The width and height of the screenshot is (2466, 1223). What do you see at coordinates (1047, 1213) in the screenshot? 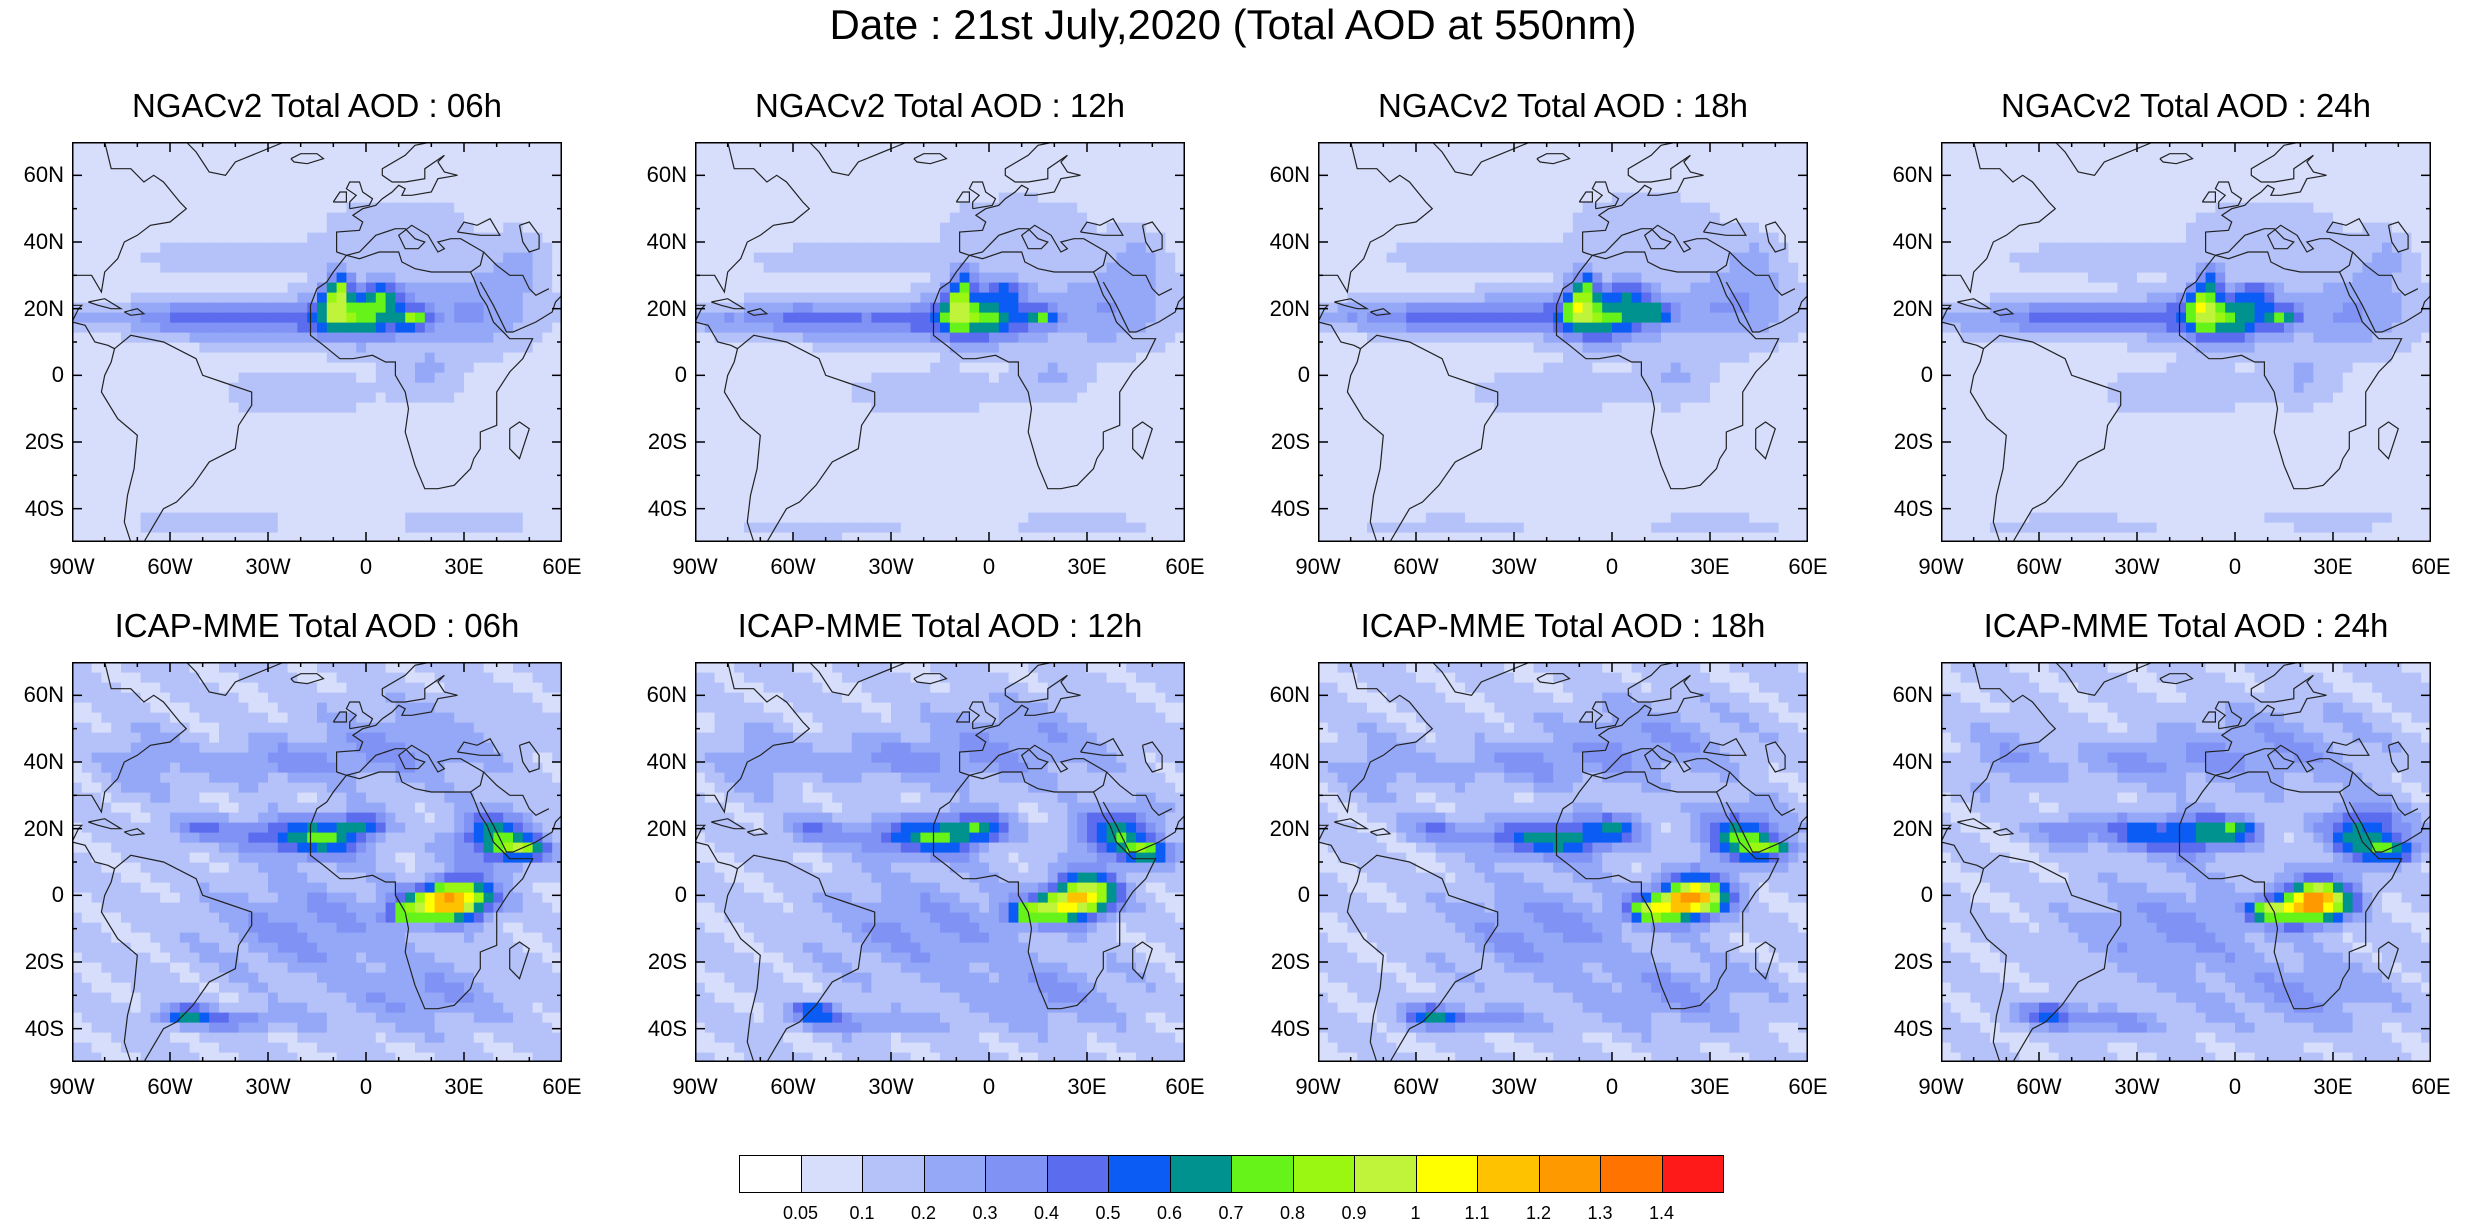
I see `colorbar-label: 0.4` at bounding box center [1047, 1213].